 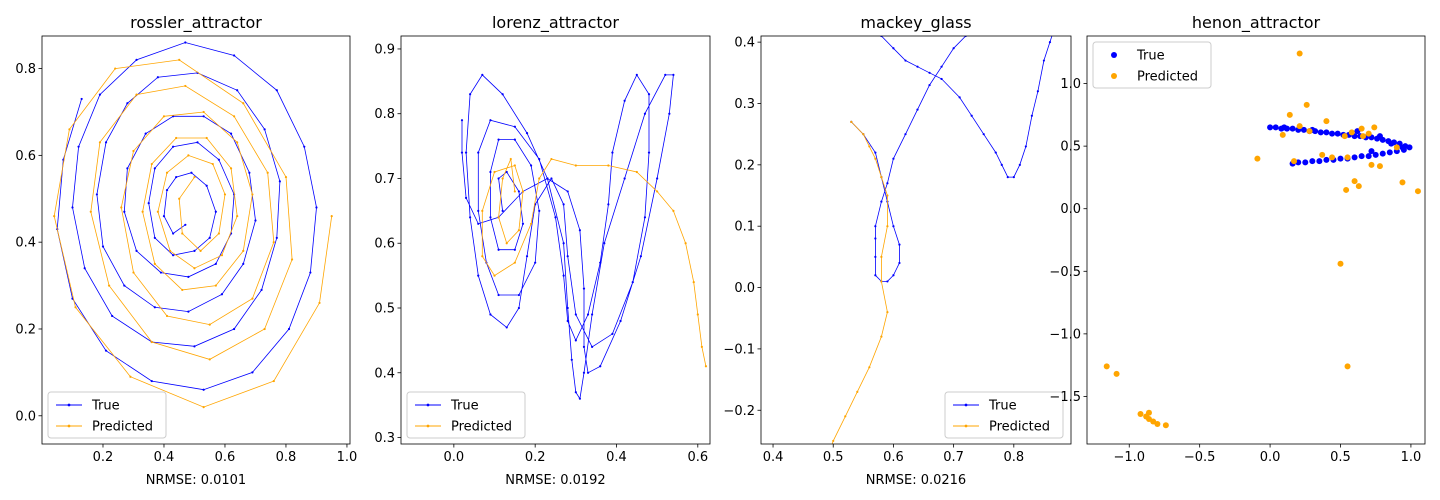 What do you see at coordinates (196, 23) in the screenshot?
I see `panel-title: rossler_attractor` at bounding box center [196, 23].